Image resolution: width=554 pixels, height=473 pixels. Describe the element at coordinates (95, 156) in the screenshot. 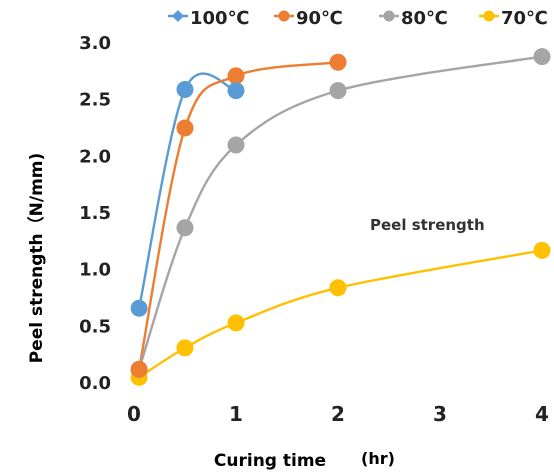

I see `y-tick-label: 2.0` at that location.